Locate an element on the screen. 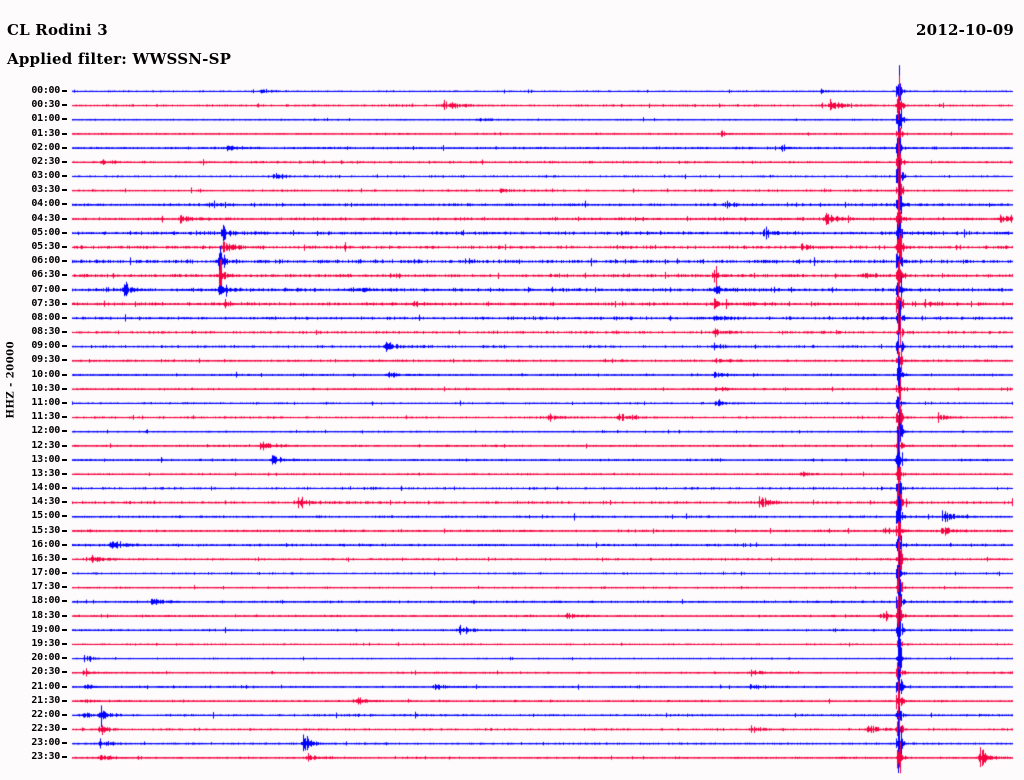 The height and width of the screenshot is (780, 1024). time-label: 21:00 is located at coordinates (45, 686).